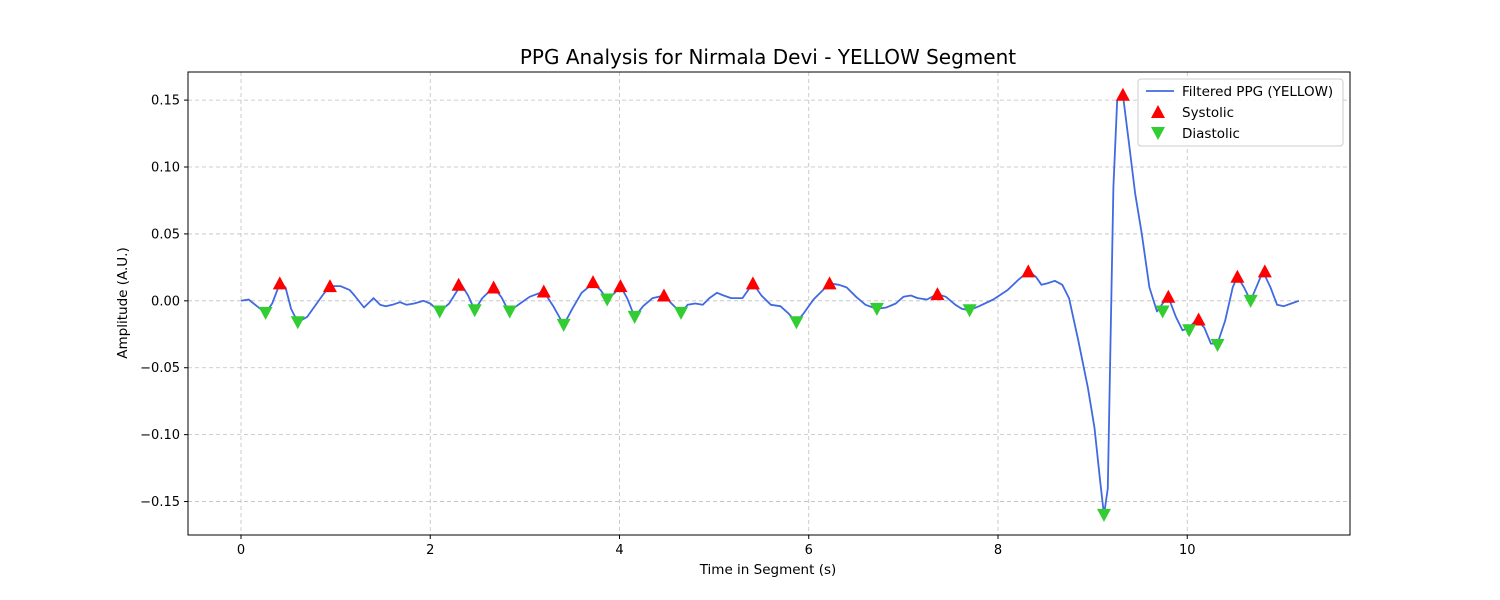 This screenshot has height=600, width=1500. What do you see at coordinates (430, 550) in the screenshot?
I see `x-tick-label: 2` at bounding box center [430, 550].